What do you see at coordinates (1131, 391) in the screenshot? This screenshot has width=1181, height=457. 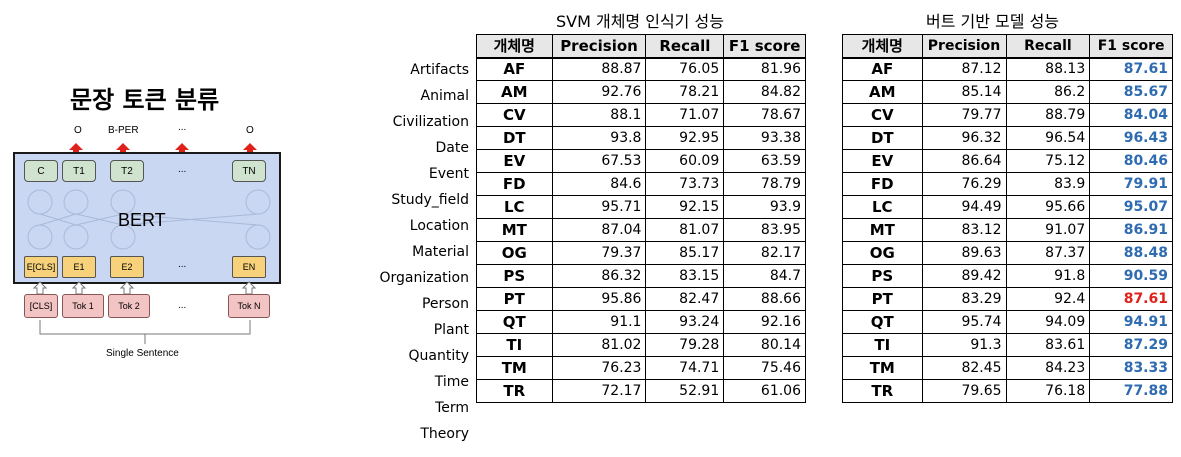 I see `f1-cell: 77.88` at bounding box center [1131, 391].